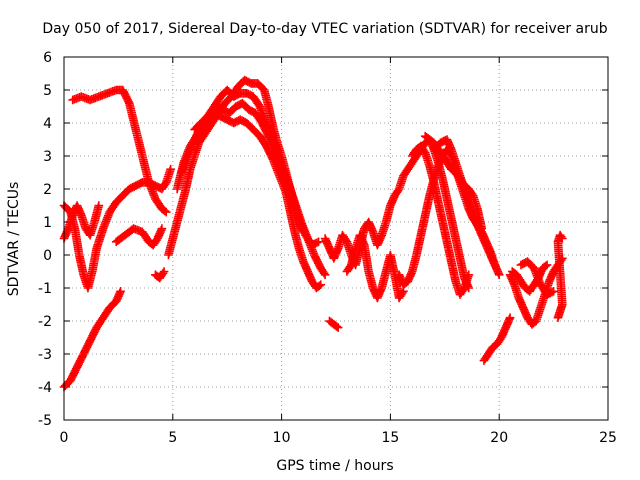 The height and width of the screenshot is (480, 640). I want to click on series-arc13, so click(375, 266).